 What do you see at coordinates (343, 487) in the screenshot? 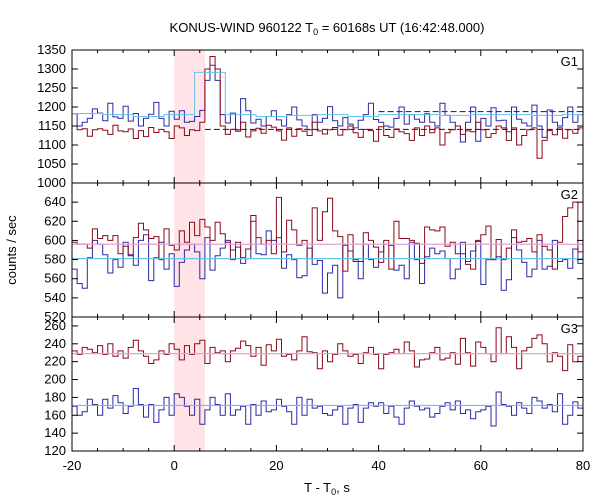
I see `x-axis-label-rest: , s` at bounding box center [343, 487].